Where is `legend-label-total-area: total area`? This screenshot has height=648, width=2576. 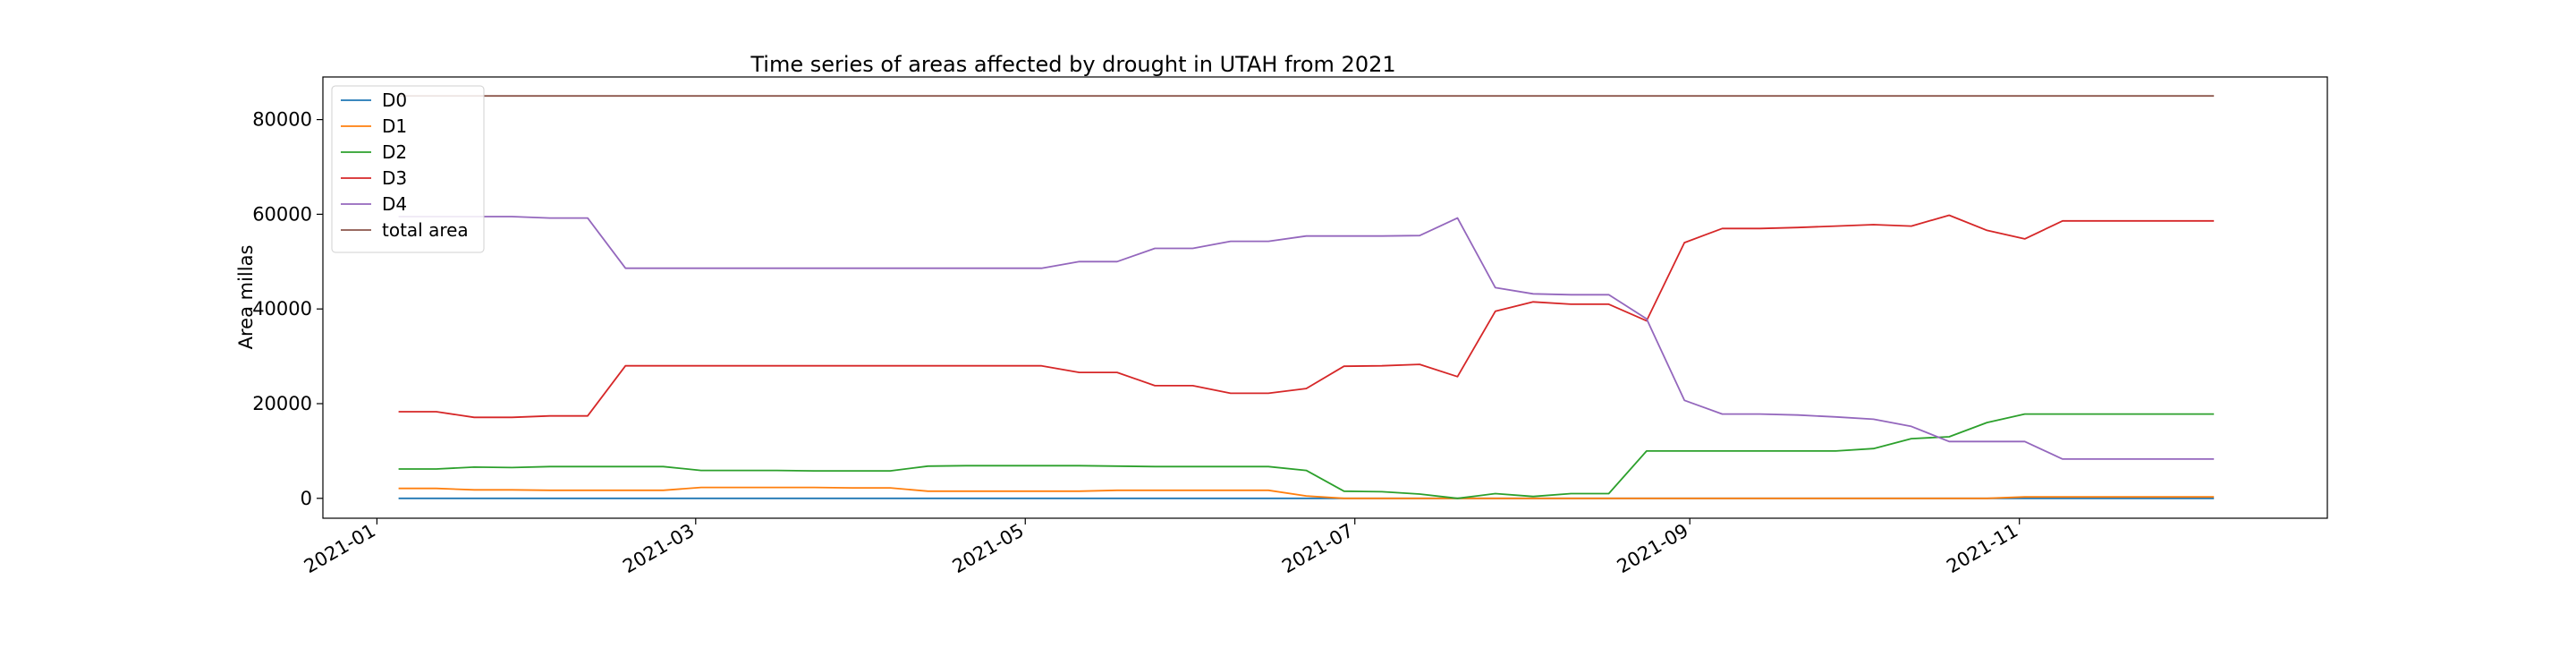 legend-label-total-area: total area is located at coordinates (425, 230).